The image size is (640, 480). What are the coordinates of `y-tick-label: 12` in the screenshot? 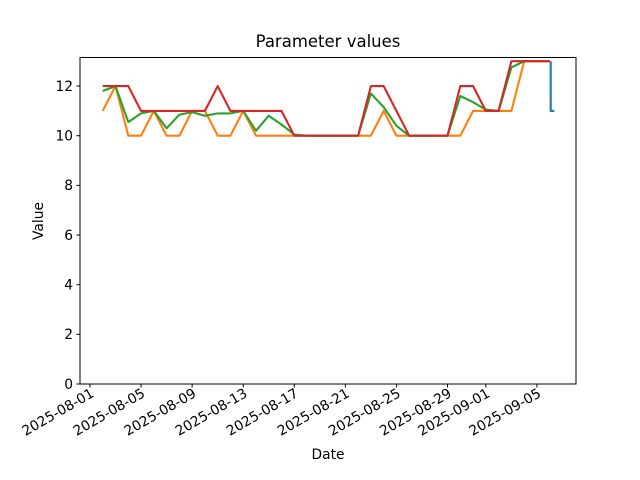 It's located at (64, 87).